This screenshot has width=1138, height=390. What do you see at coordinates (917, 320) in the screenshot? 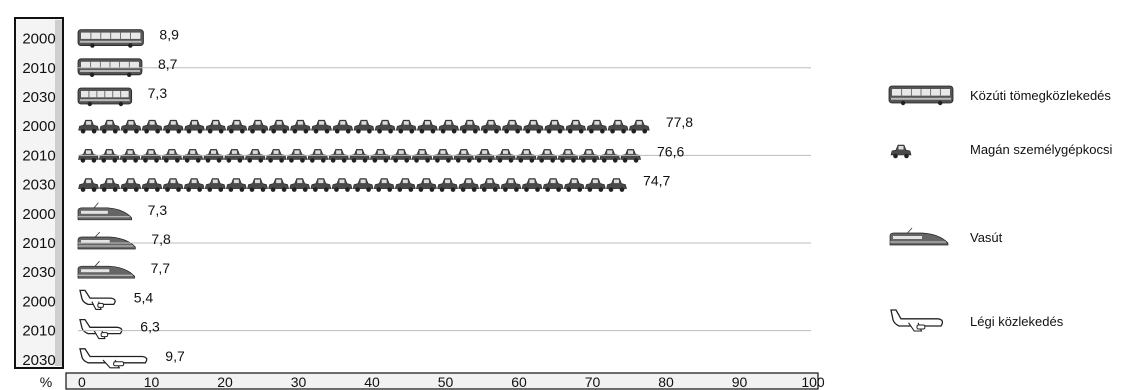
I see `plane-icon` at bounding box center [917, 320].